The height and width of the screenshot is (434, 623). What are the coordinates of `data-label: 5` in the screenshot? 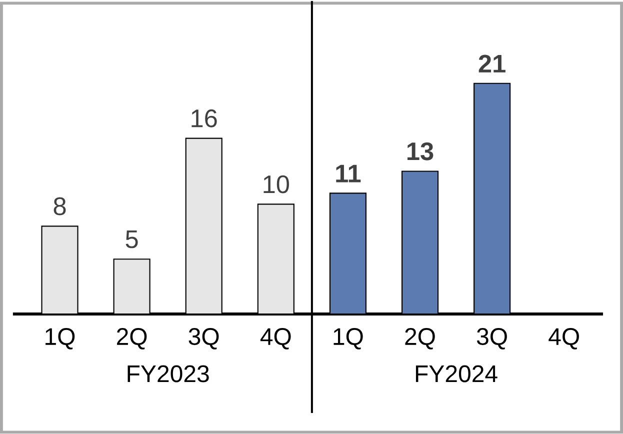 It's located at (132, 239).